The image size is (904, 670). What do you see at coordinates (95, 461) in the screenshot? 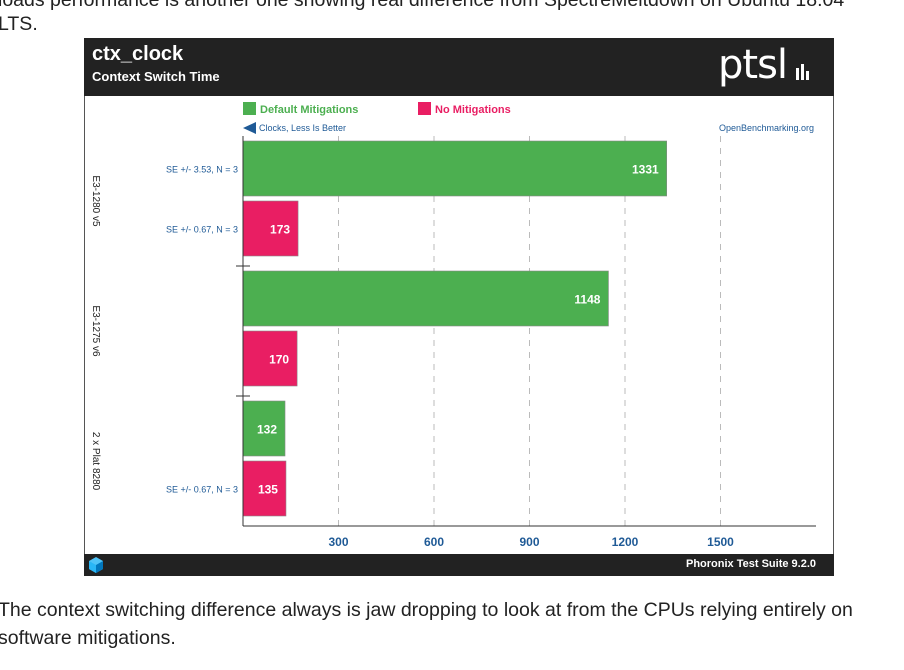
I see `category-label: 2 x Plat 8280` at bounding box center [95, 461].